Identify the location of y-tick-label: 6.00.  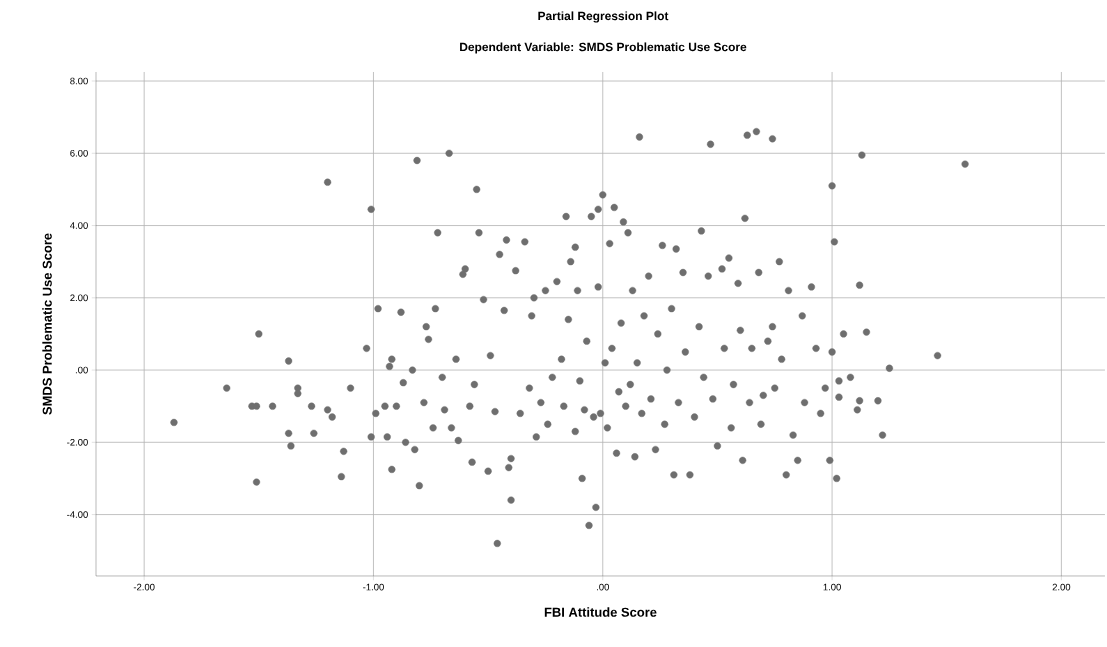
(79, 153).